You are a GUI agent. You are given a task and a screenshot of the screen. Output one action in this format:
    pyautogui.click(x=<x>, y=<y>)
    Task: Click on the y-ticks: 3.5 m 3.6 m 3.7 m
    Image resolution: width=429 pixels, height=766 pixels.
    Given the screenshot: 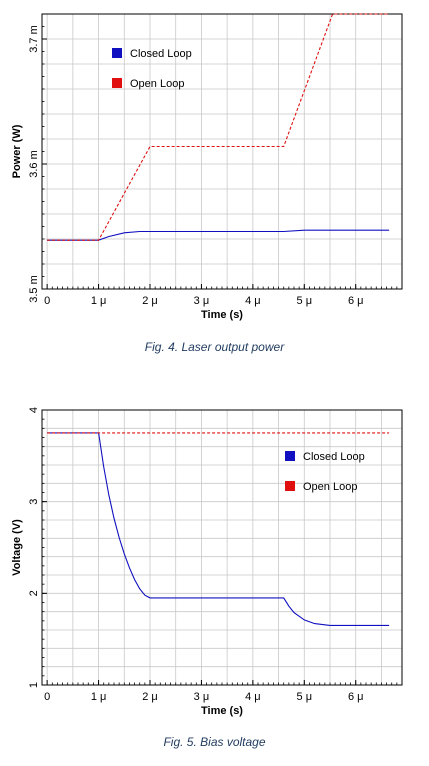 What is the action you would take?
    pyautogui.click(x=37, y=164)
    